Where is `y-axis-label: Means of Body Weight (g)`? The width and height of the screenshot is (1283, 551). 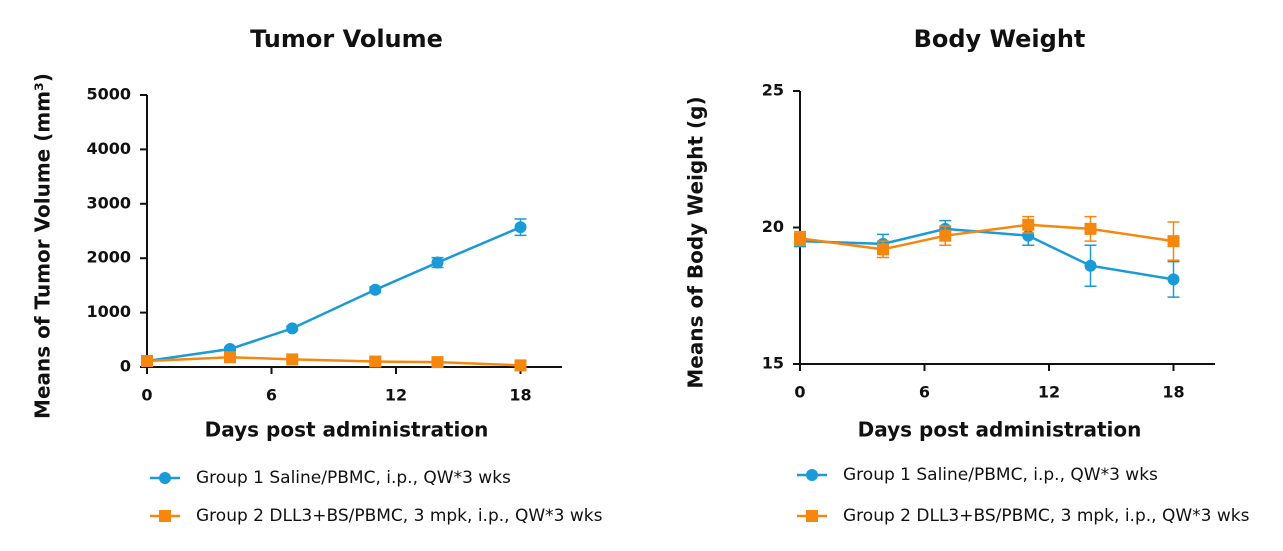
y-axis-label: Means of Body Weight (g) is located at coordinates (696, 242).